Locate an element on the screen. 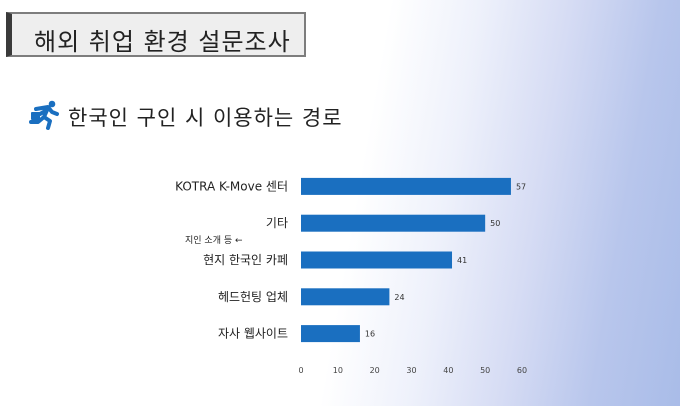 This screenshot has width=680, height=406. category-label: 자사 웹사이트 is located at coordinates (253, 334).